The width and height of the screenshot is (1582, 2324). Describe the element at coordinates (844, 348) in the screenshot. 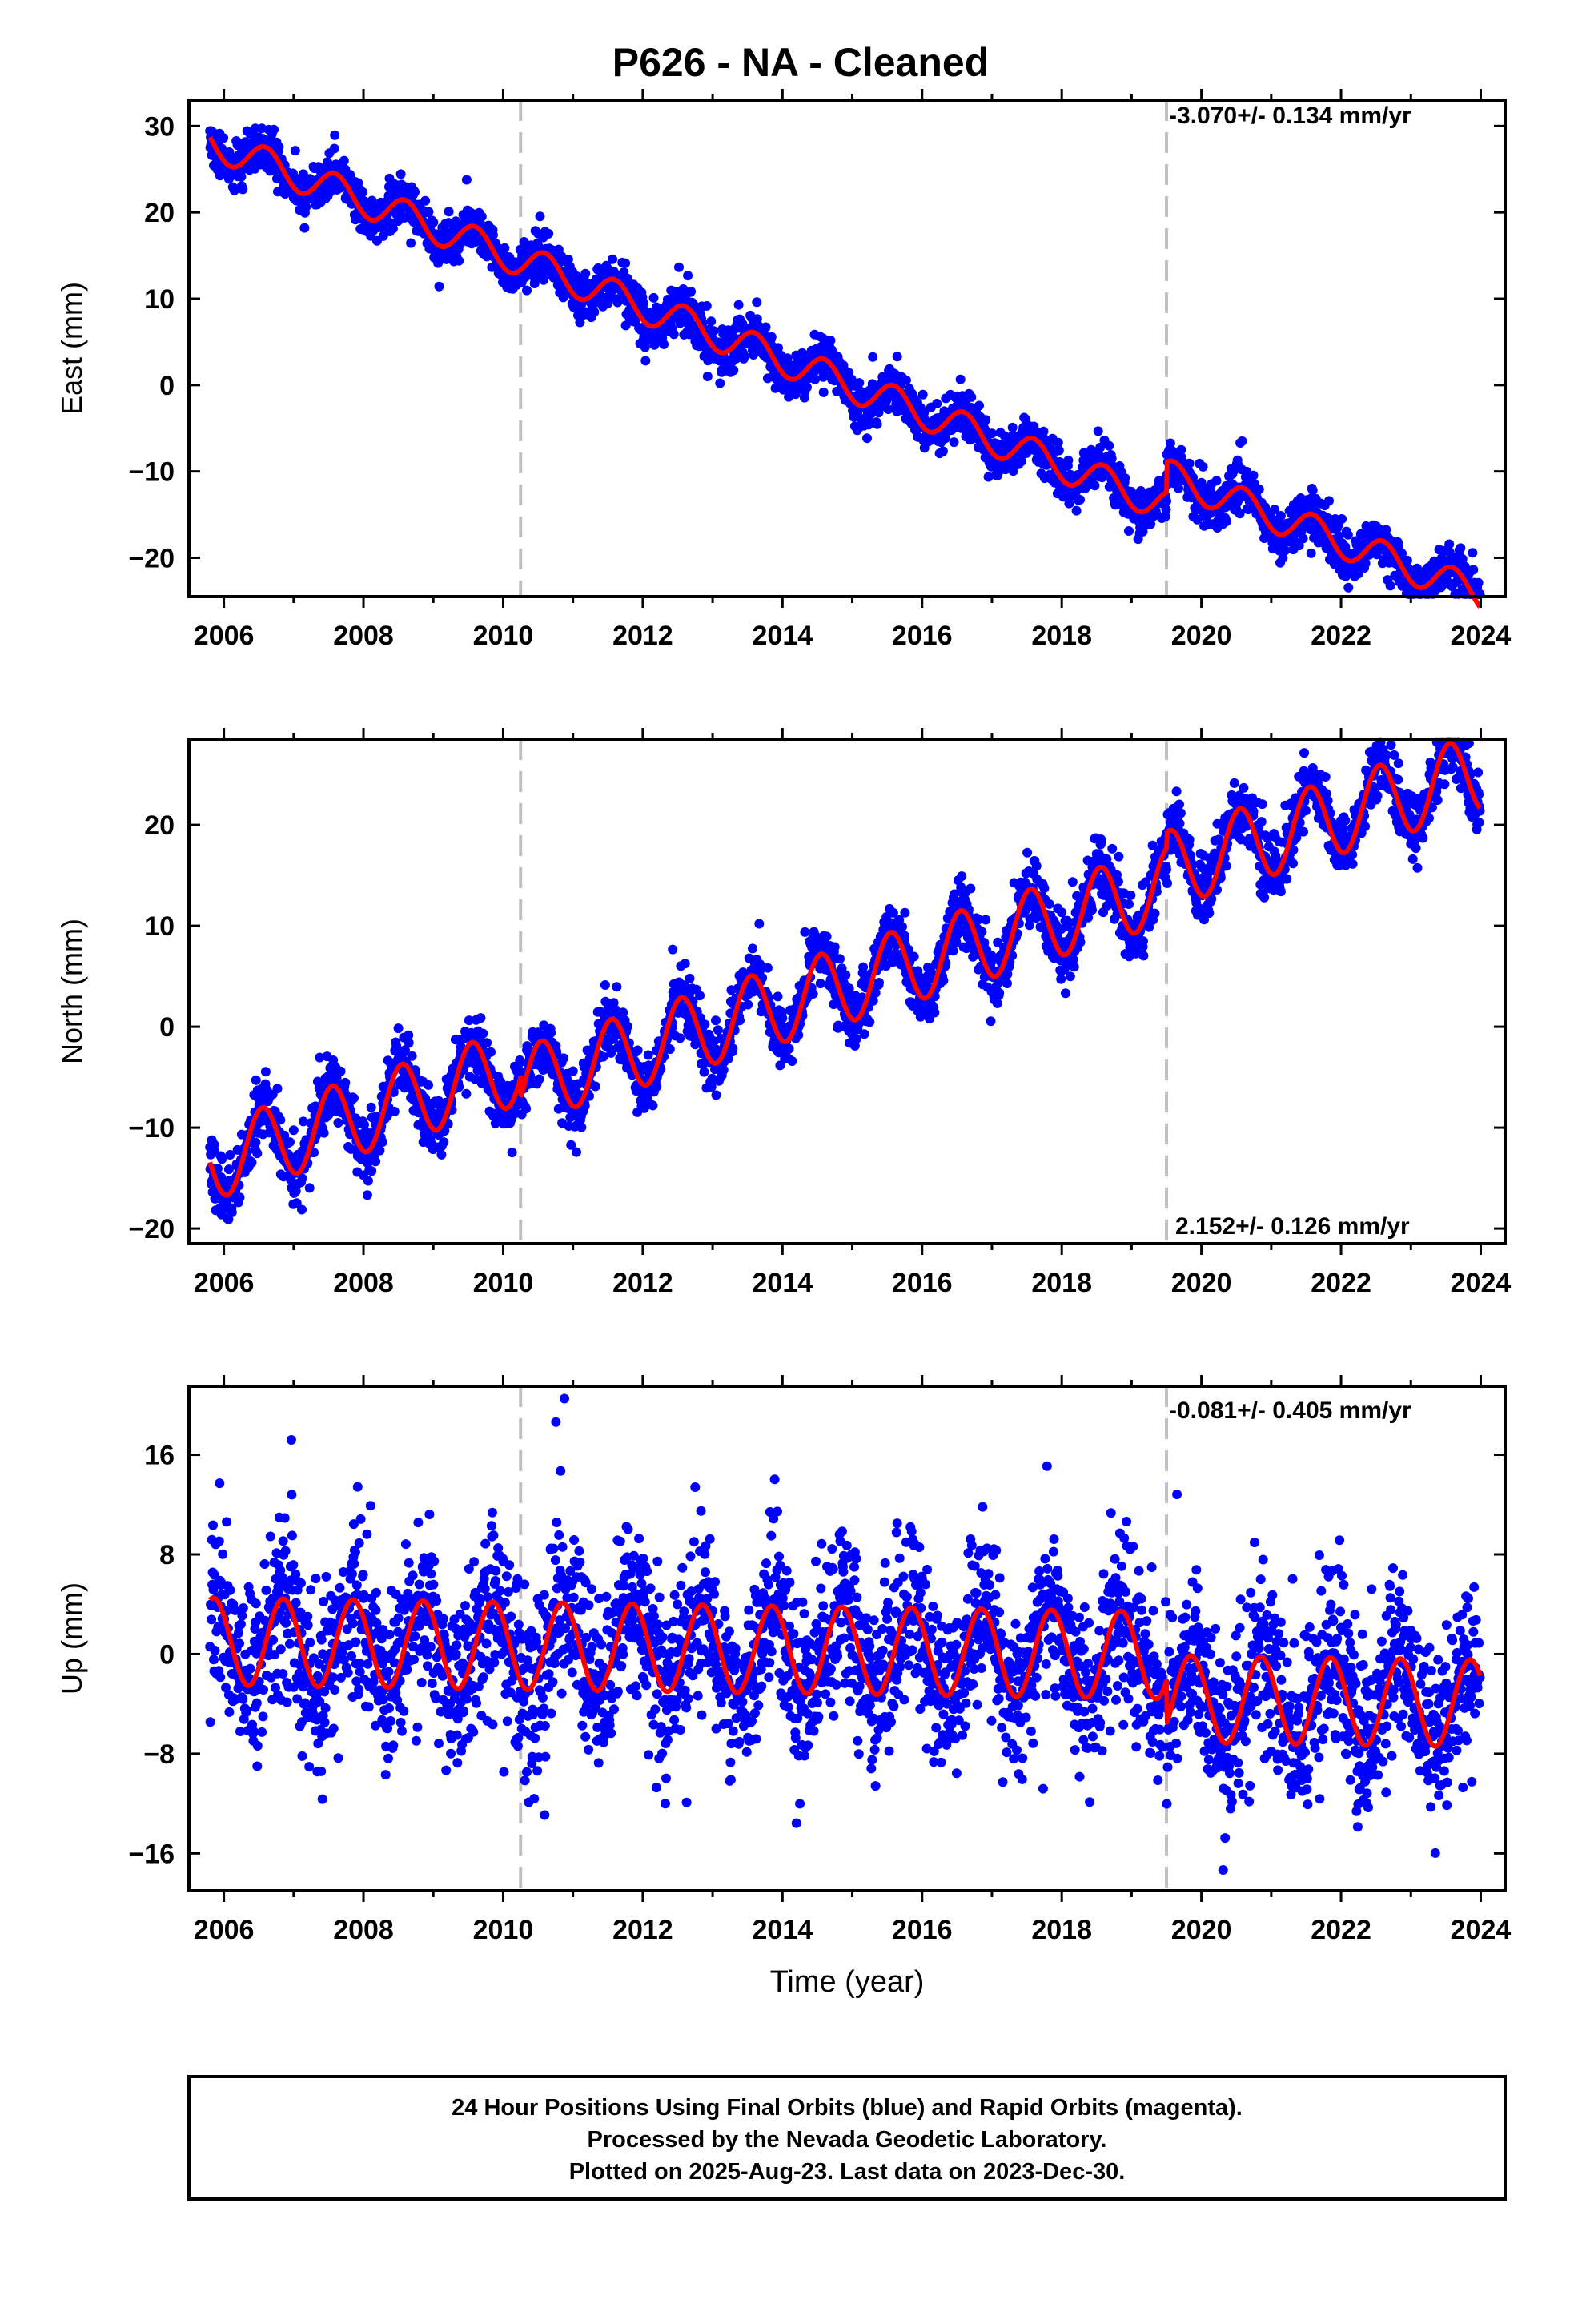

I see `east-markers` at that location.